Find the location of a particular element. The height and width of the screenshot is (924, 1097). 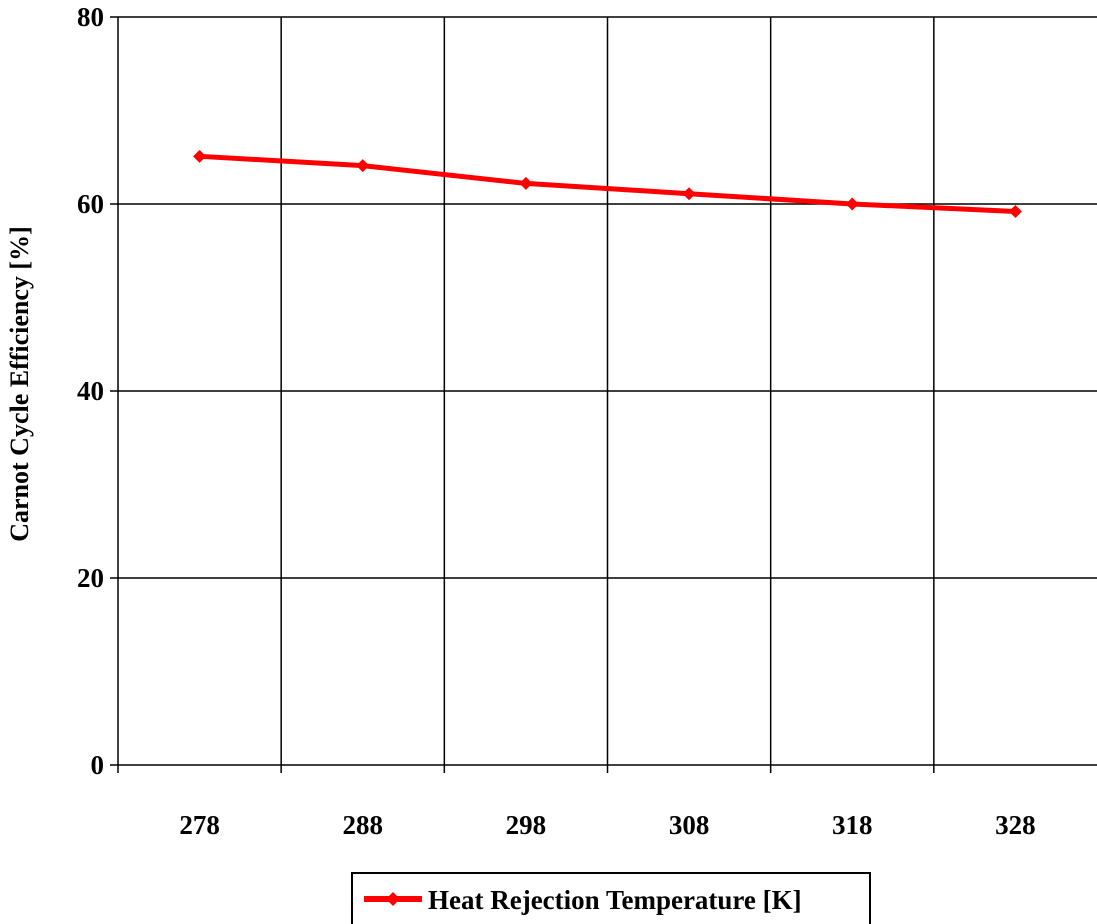

y-axis-title: Carnot Cycle Efficiency [%] is located at coordinates (19, 384).